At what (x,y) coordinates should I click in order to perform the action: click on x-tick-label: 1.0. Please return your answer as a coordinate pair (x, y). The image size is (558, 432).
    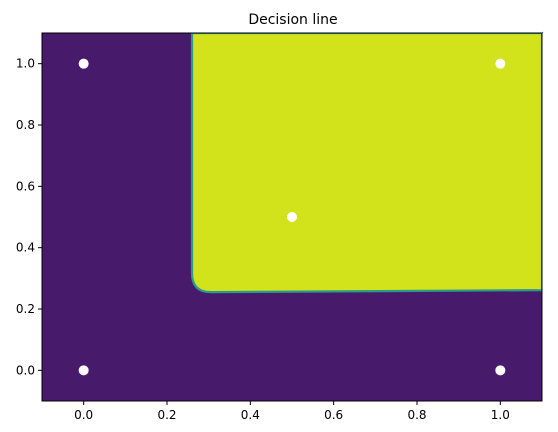
    Looking at the image, I should click on (500, 415).